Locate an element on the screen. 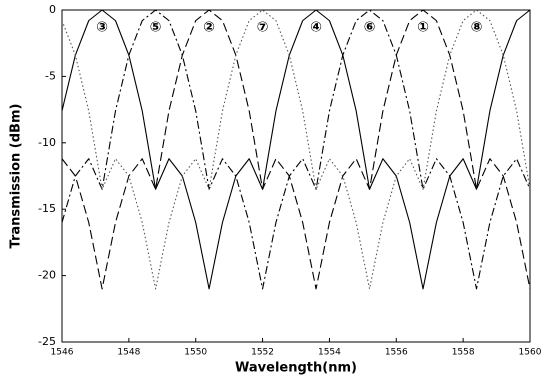  y-tick-label: -20 is located at coordinates (47, 275).